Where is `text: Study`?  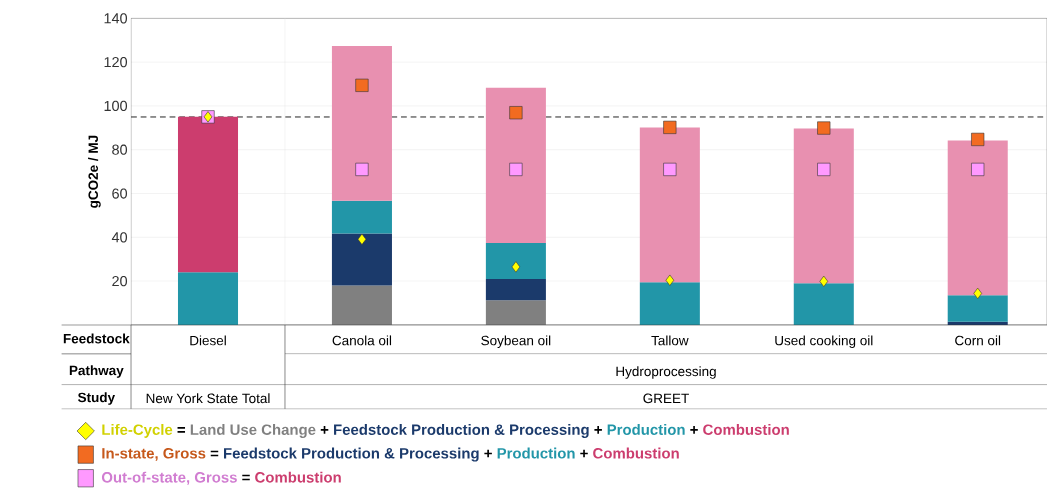
text: Study is located at coordinates (96, 398).